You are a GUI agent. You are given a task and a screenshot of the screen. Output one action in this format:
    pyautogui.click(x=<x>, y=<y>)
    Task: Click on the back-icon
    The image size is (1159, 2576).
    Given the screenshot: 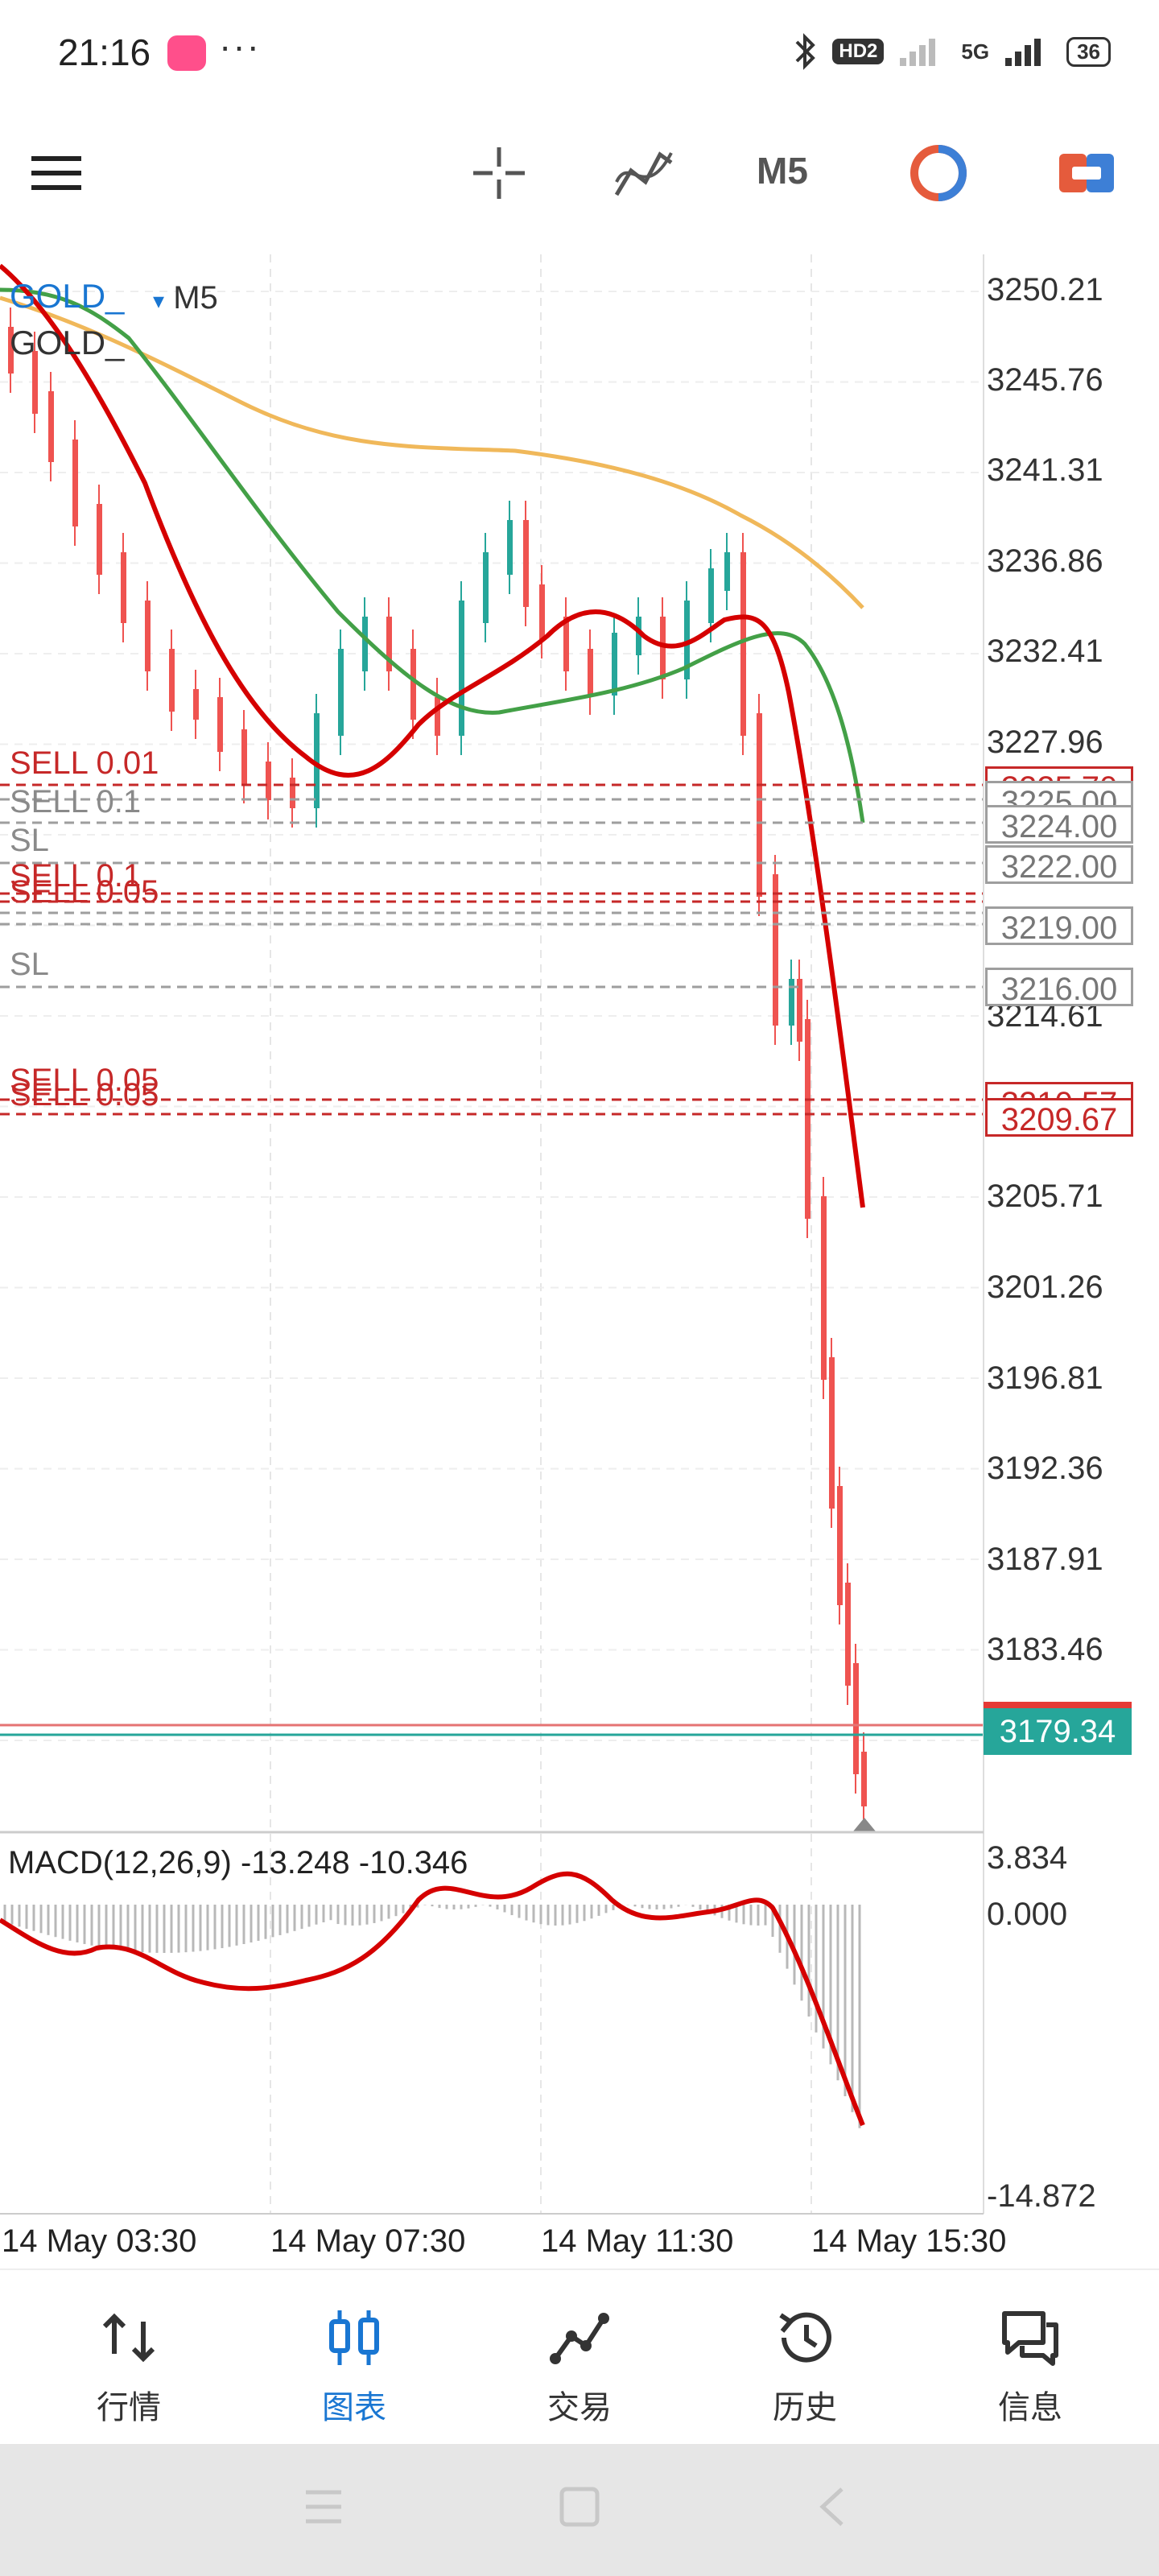 What is the action you would take?
    pyautogui.click(x=833, y=2506)
    